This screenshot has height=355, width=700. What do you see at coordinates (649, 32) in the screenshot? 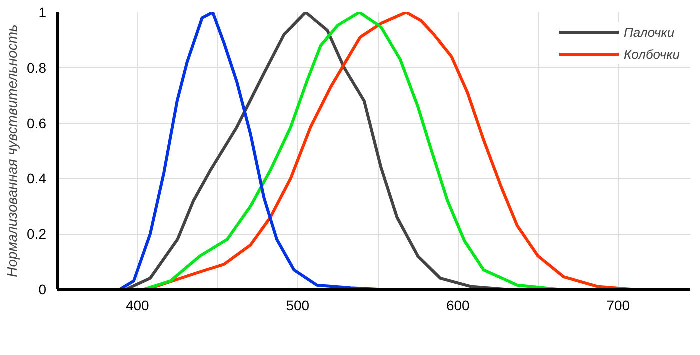
I see `legend-label: Палочки` at bounding box center [649, 32].